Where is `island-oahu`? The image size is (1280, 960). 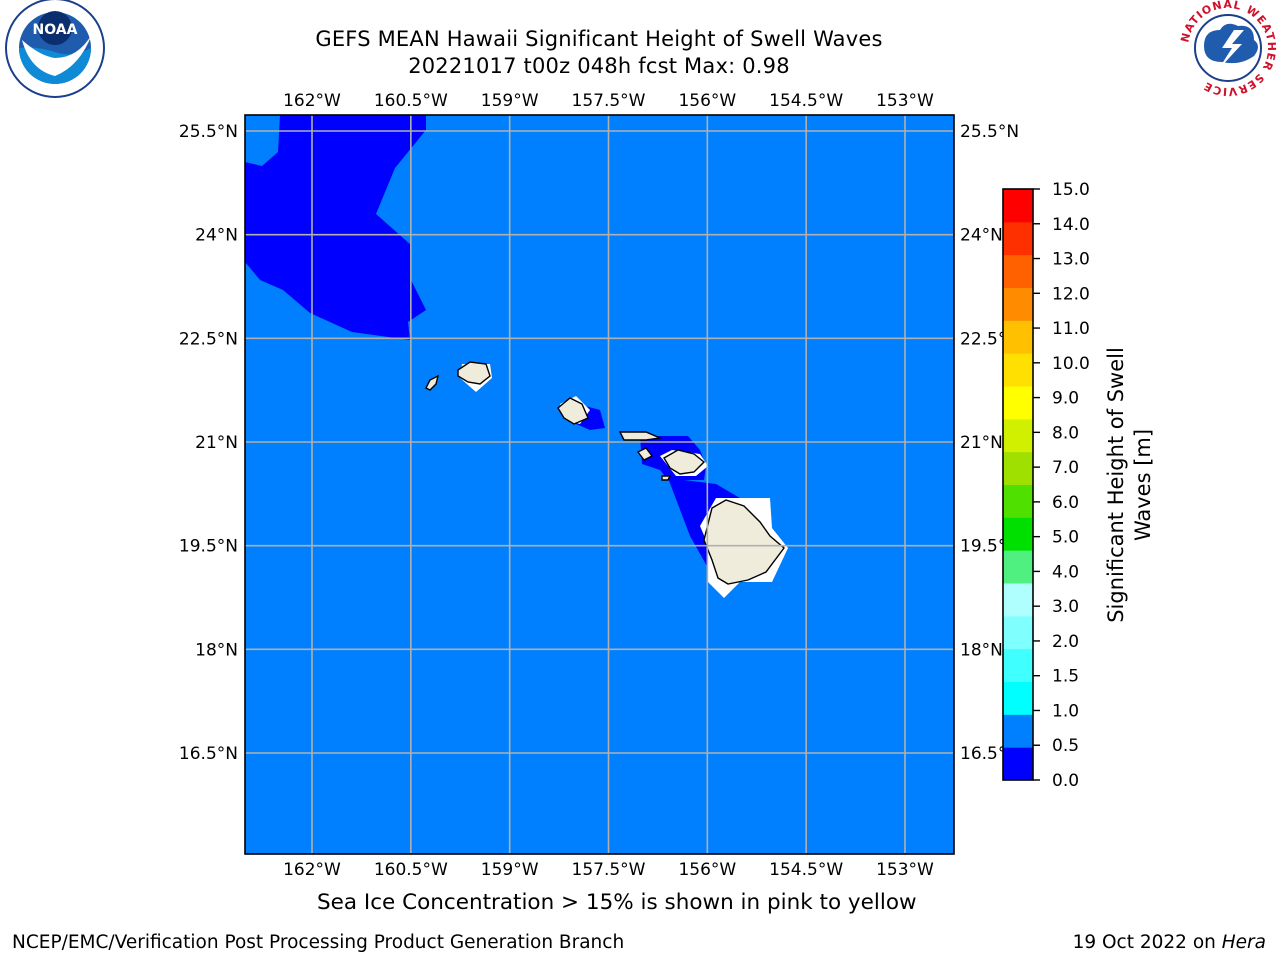
island-oahu is located at coordinates (573, 411).